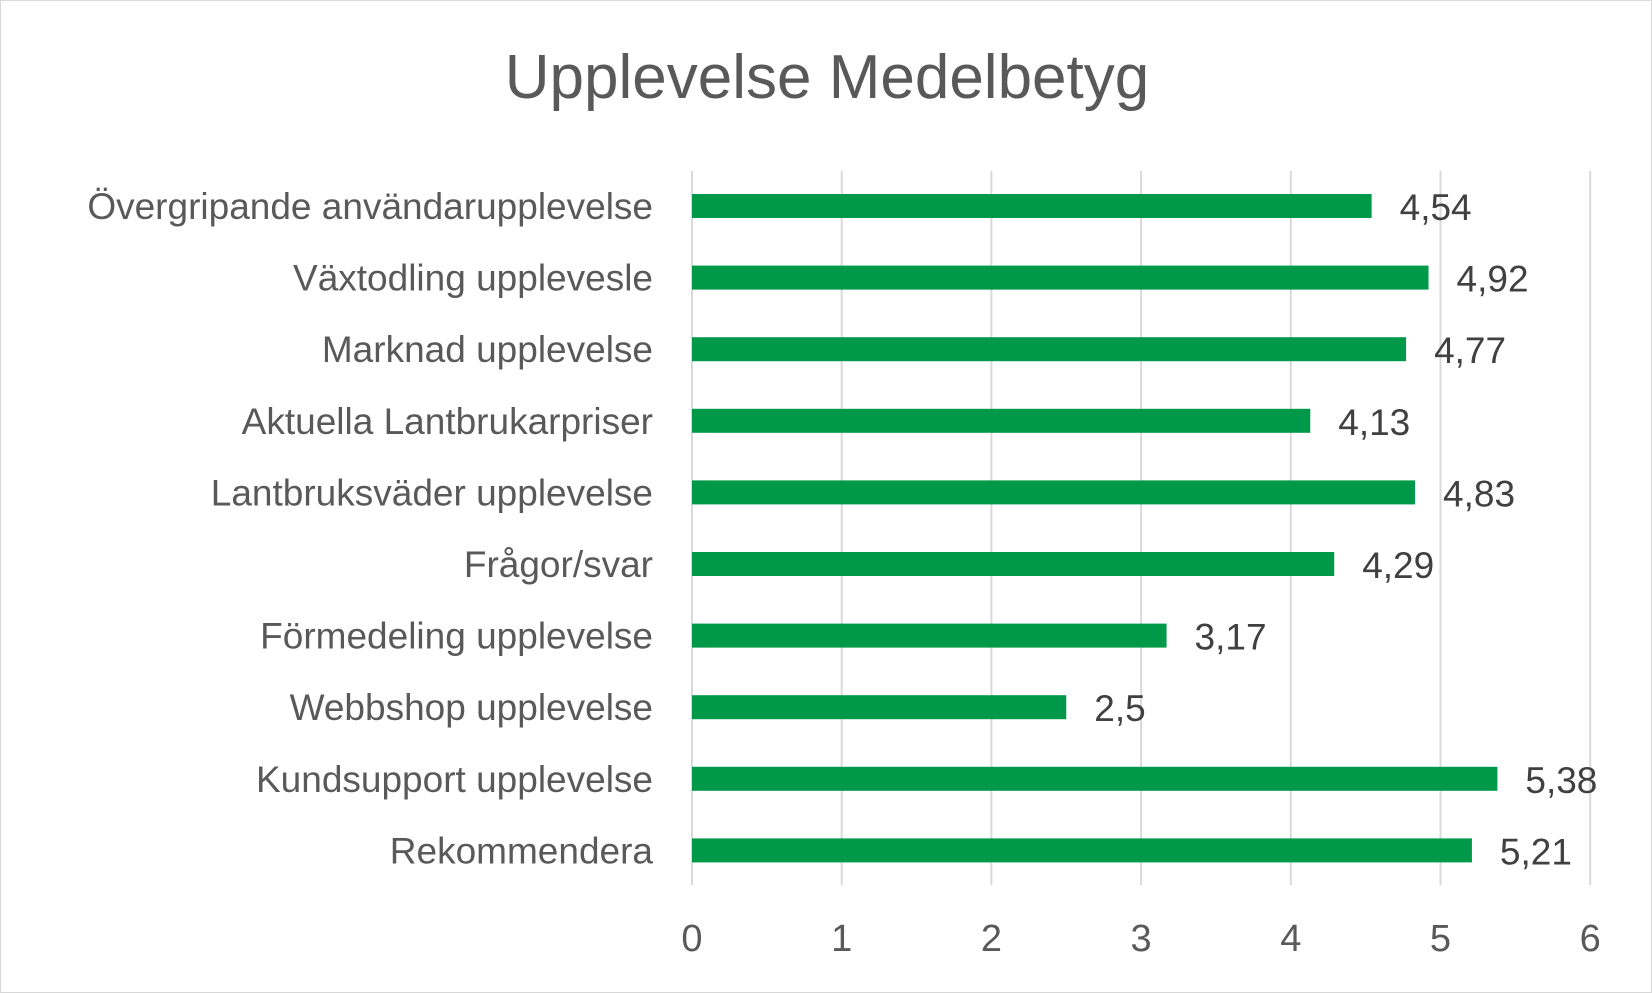 The height and width of the screenshot is (994, 1652). I want to click on x-tick-label: 3, so click(1141, 939).